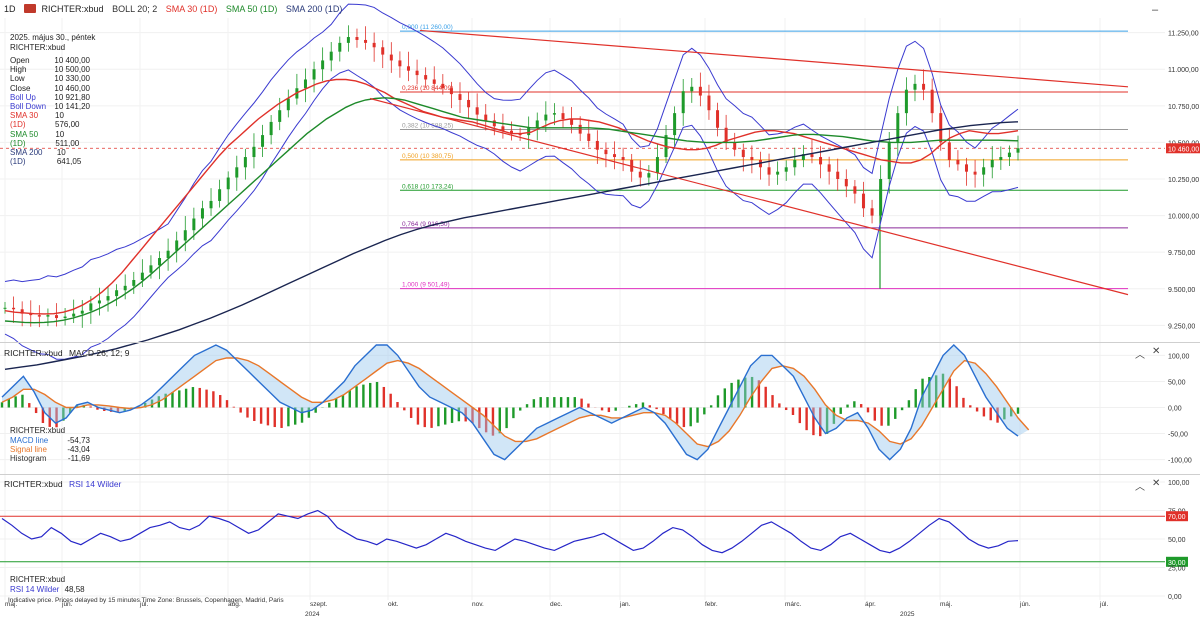 The width and height of the screenshot is (1200, 620). What do you see at coordinates (312, 614) in the screenshot?
I see `x-year-label: 2024` at bounding box center [312, 614].